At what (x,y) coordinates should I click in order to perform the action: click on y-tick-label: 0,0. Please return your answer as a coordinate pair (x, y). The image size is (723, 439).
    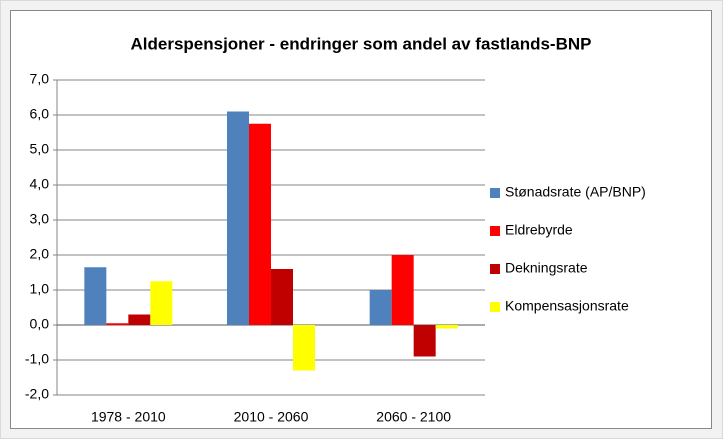
    Looking at the image, I should click on (40, 324).